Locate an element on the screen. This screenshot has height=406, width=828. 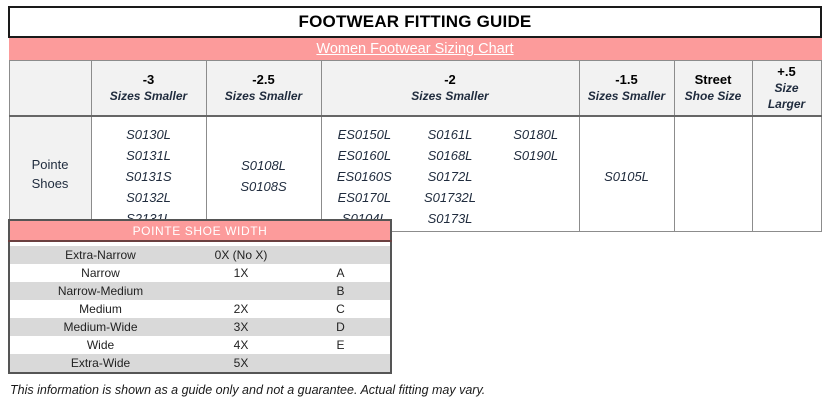
code-subcolumn-2: S0161L S0168L S0172L S01732L S0173L is located at coordinates (450, 176).